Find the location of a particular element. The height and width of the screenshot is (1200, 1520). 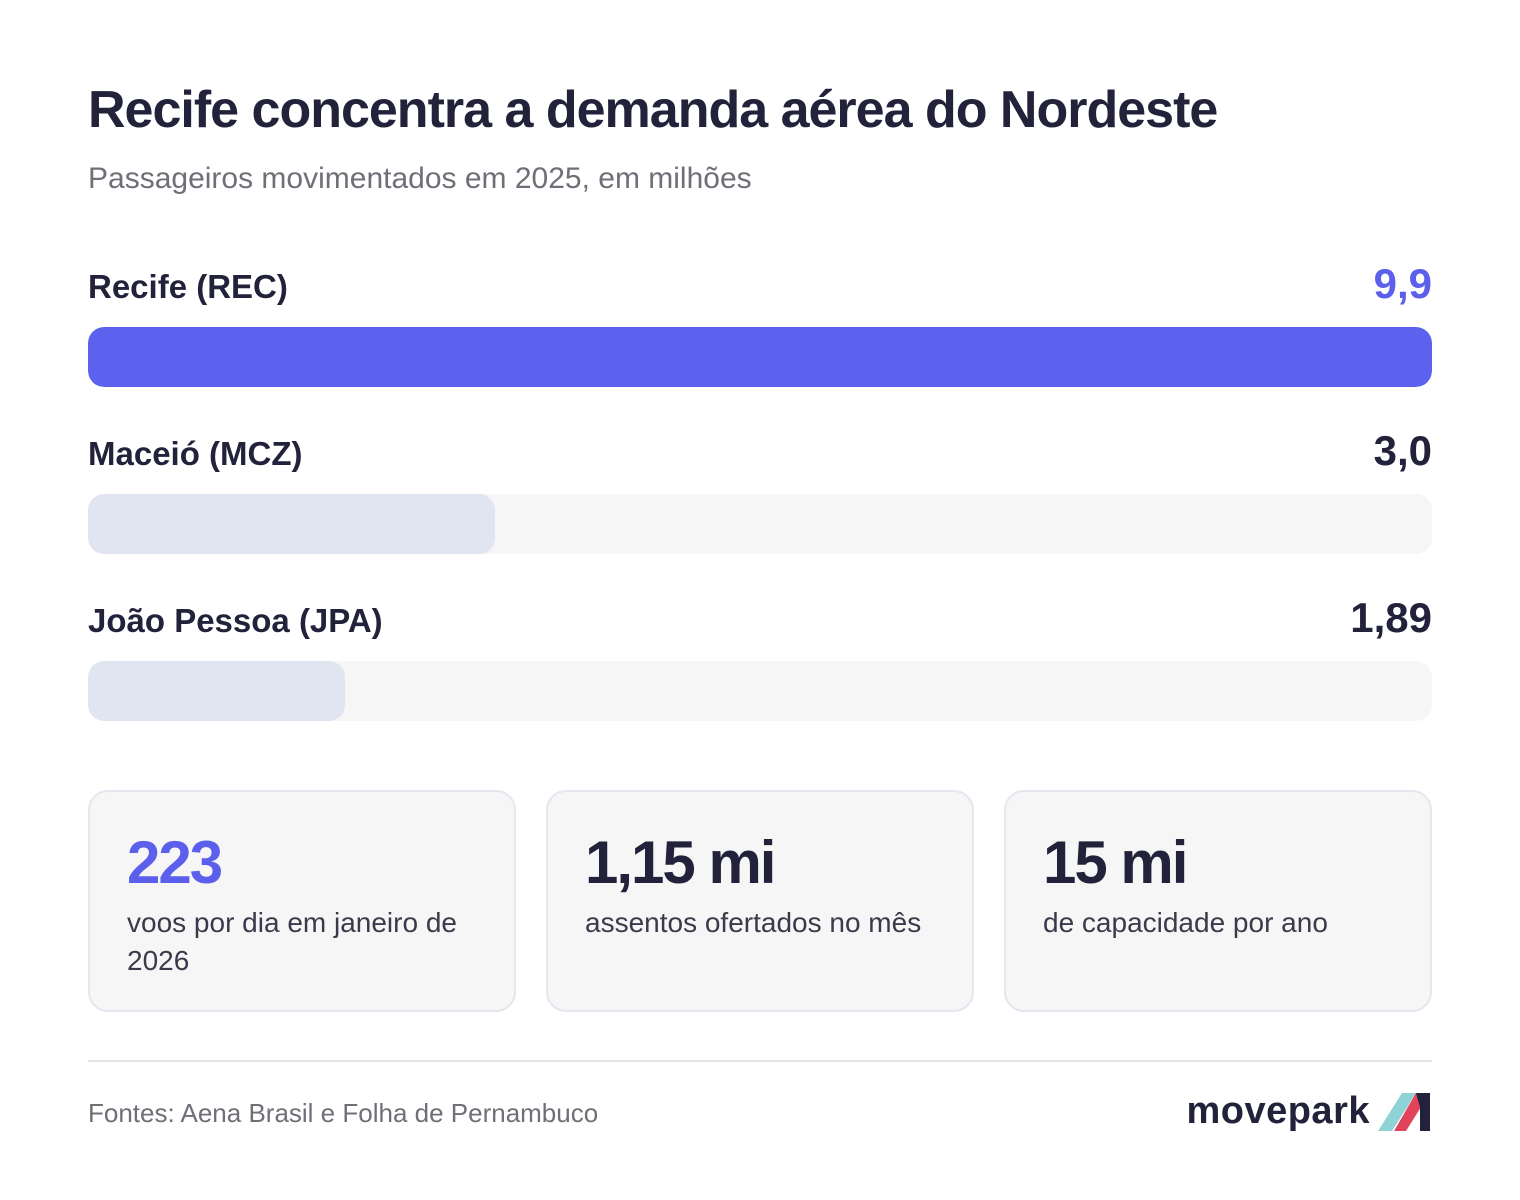

bar-value-label-maceio: 3,0 is located at coordinates (1402, 450).